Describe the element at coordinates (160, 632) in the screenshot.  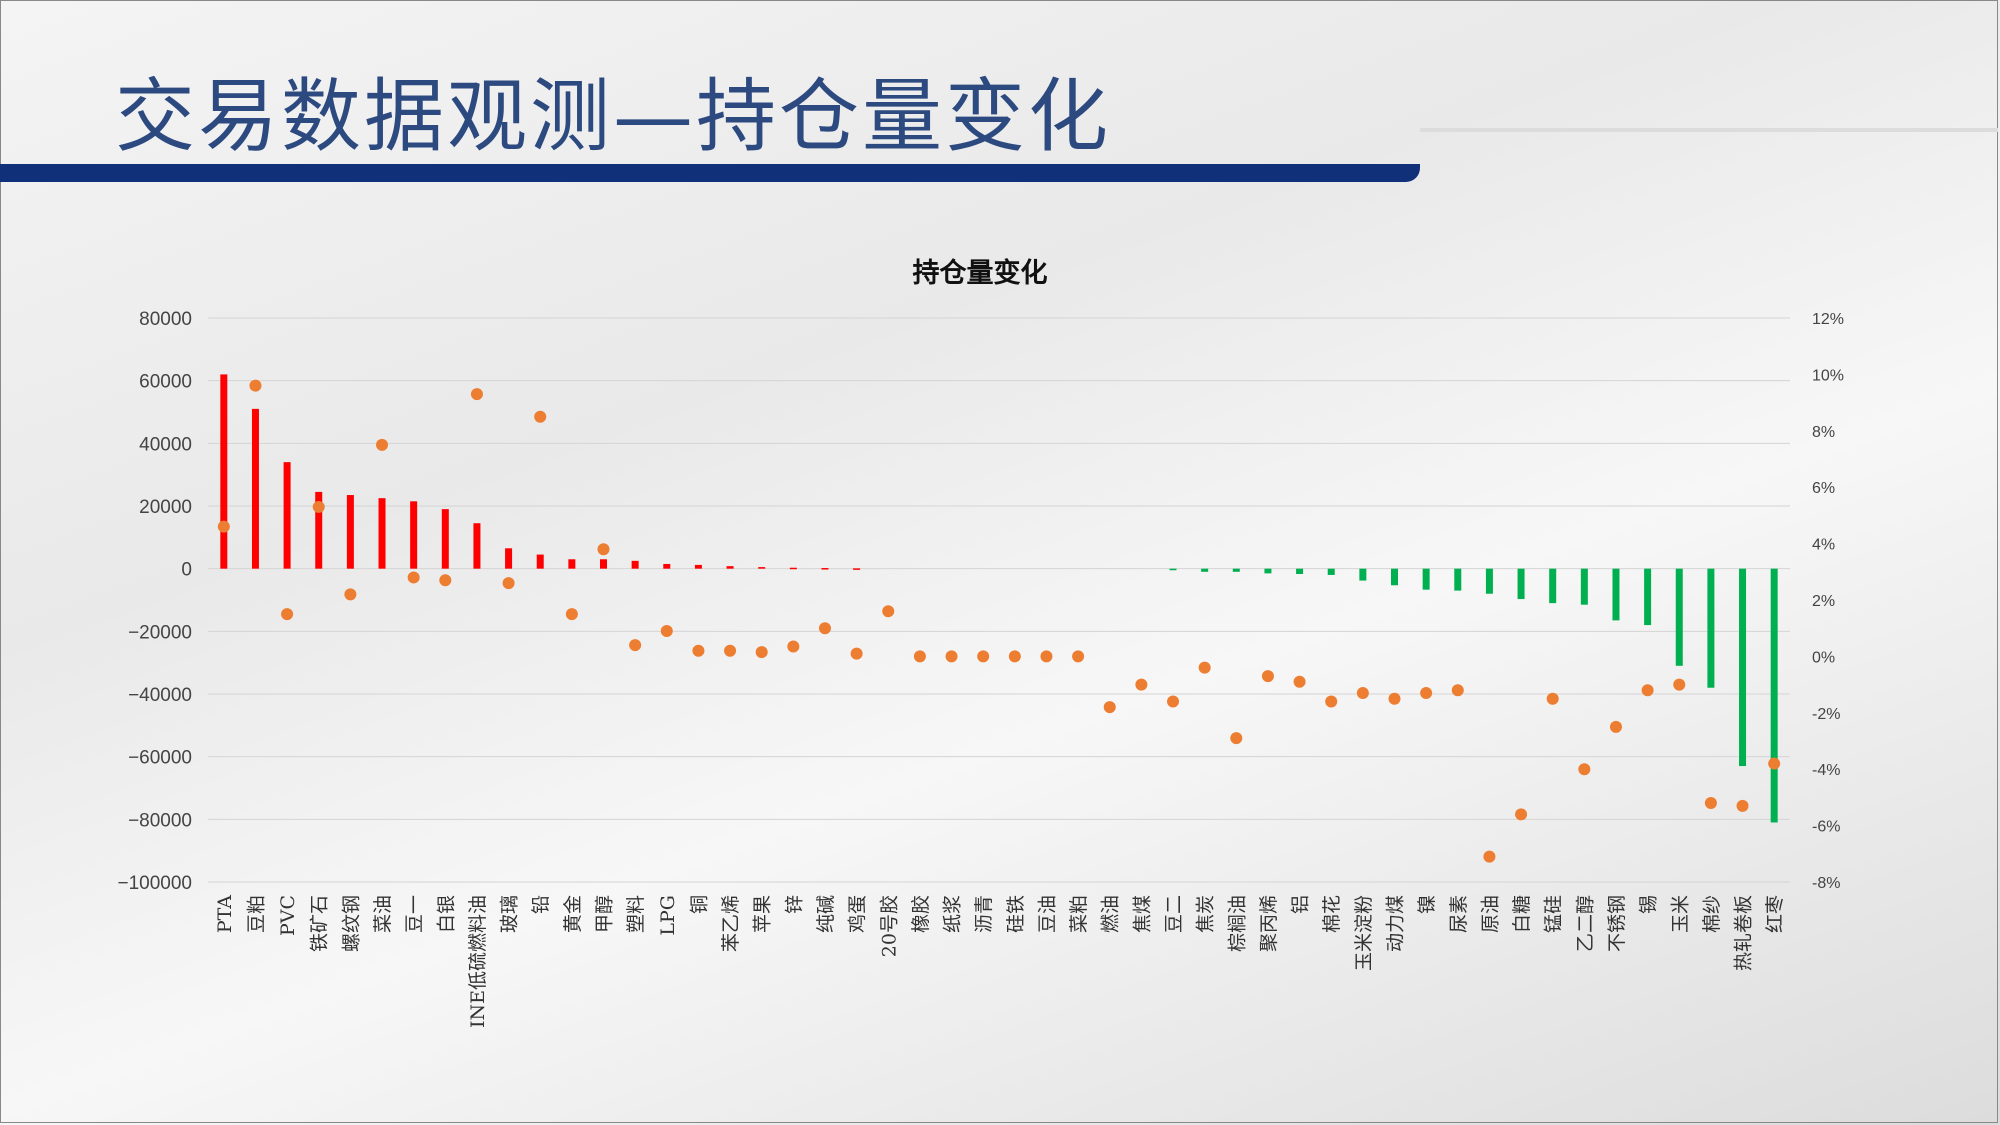
I see `left-tick-label: −20000` at that location.